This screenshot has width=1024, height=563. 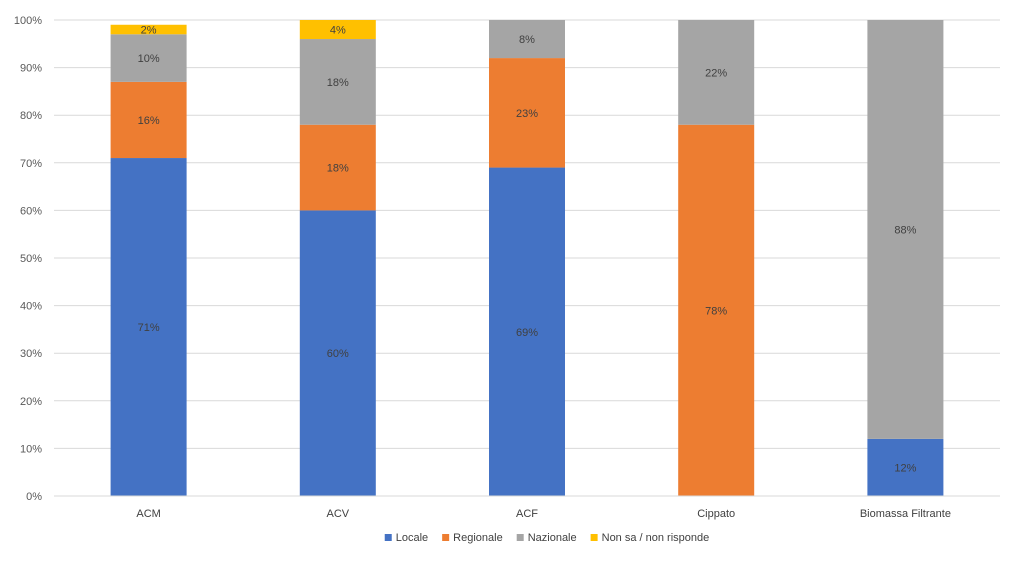 I want to click on data-label: 69%, so click(x=527, y=333).